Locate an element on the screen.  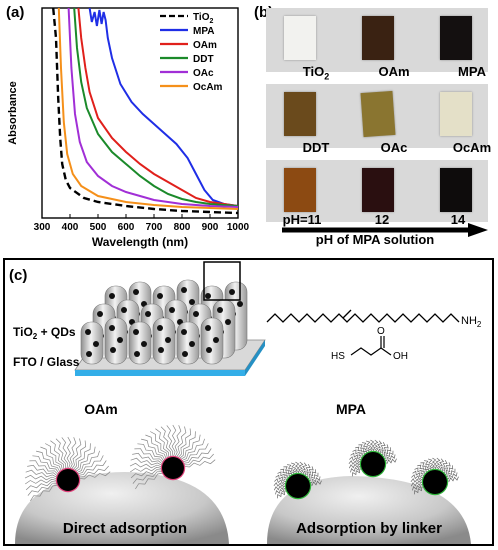
legend-entry: TiO2 is located at coordinates (203, 18).